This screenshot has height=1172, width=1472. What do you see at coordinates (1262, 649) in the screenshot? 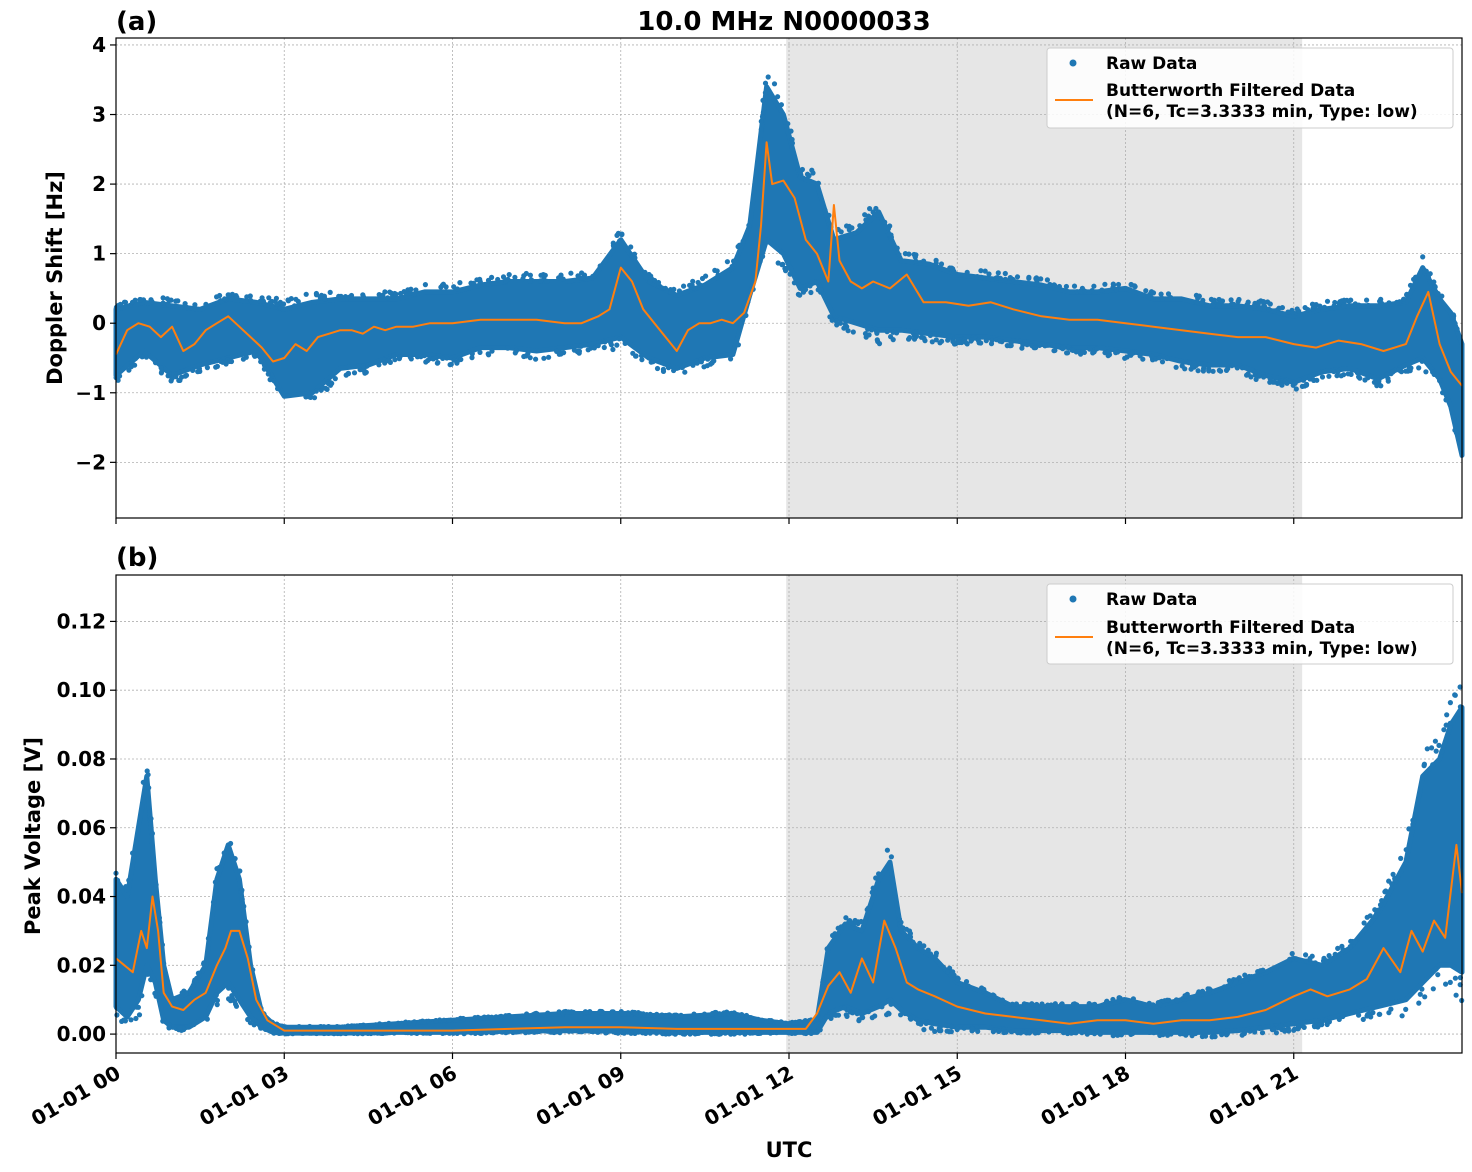
I see `voltage-legend-filtered-label-2: (N=6, Tc=3.3333 min, Type: low)` at bounding box center [1262, 649].